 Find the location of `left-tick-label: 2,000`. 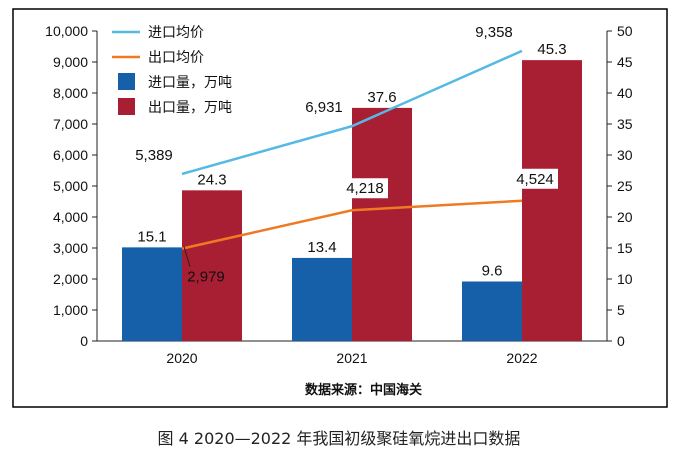

left-tick-label: 2,000 is located at coordinates (70, 279).